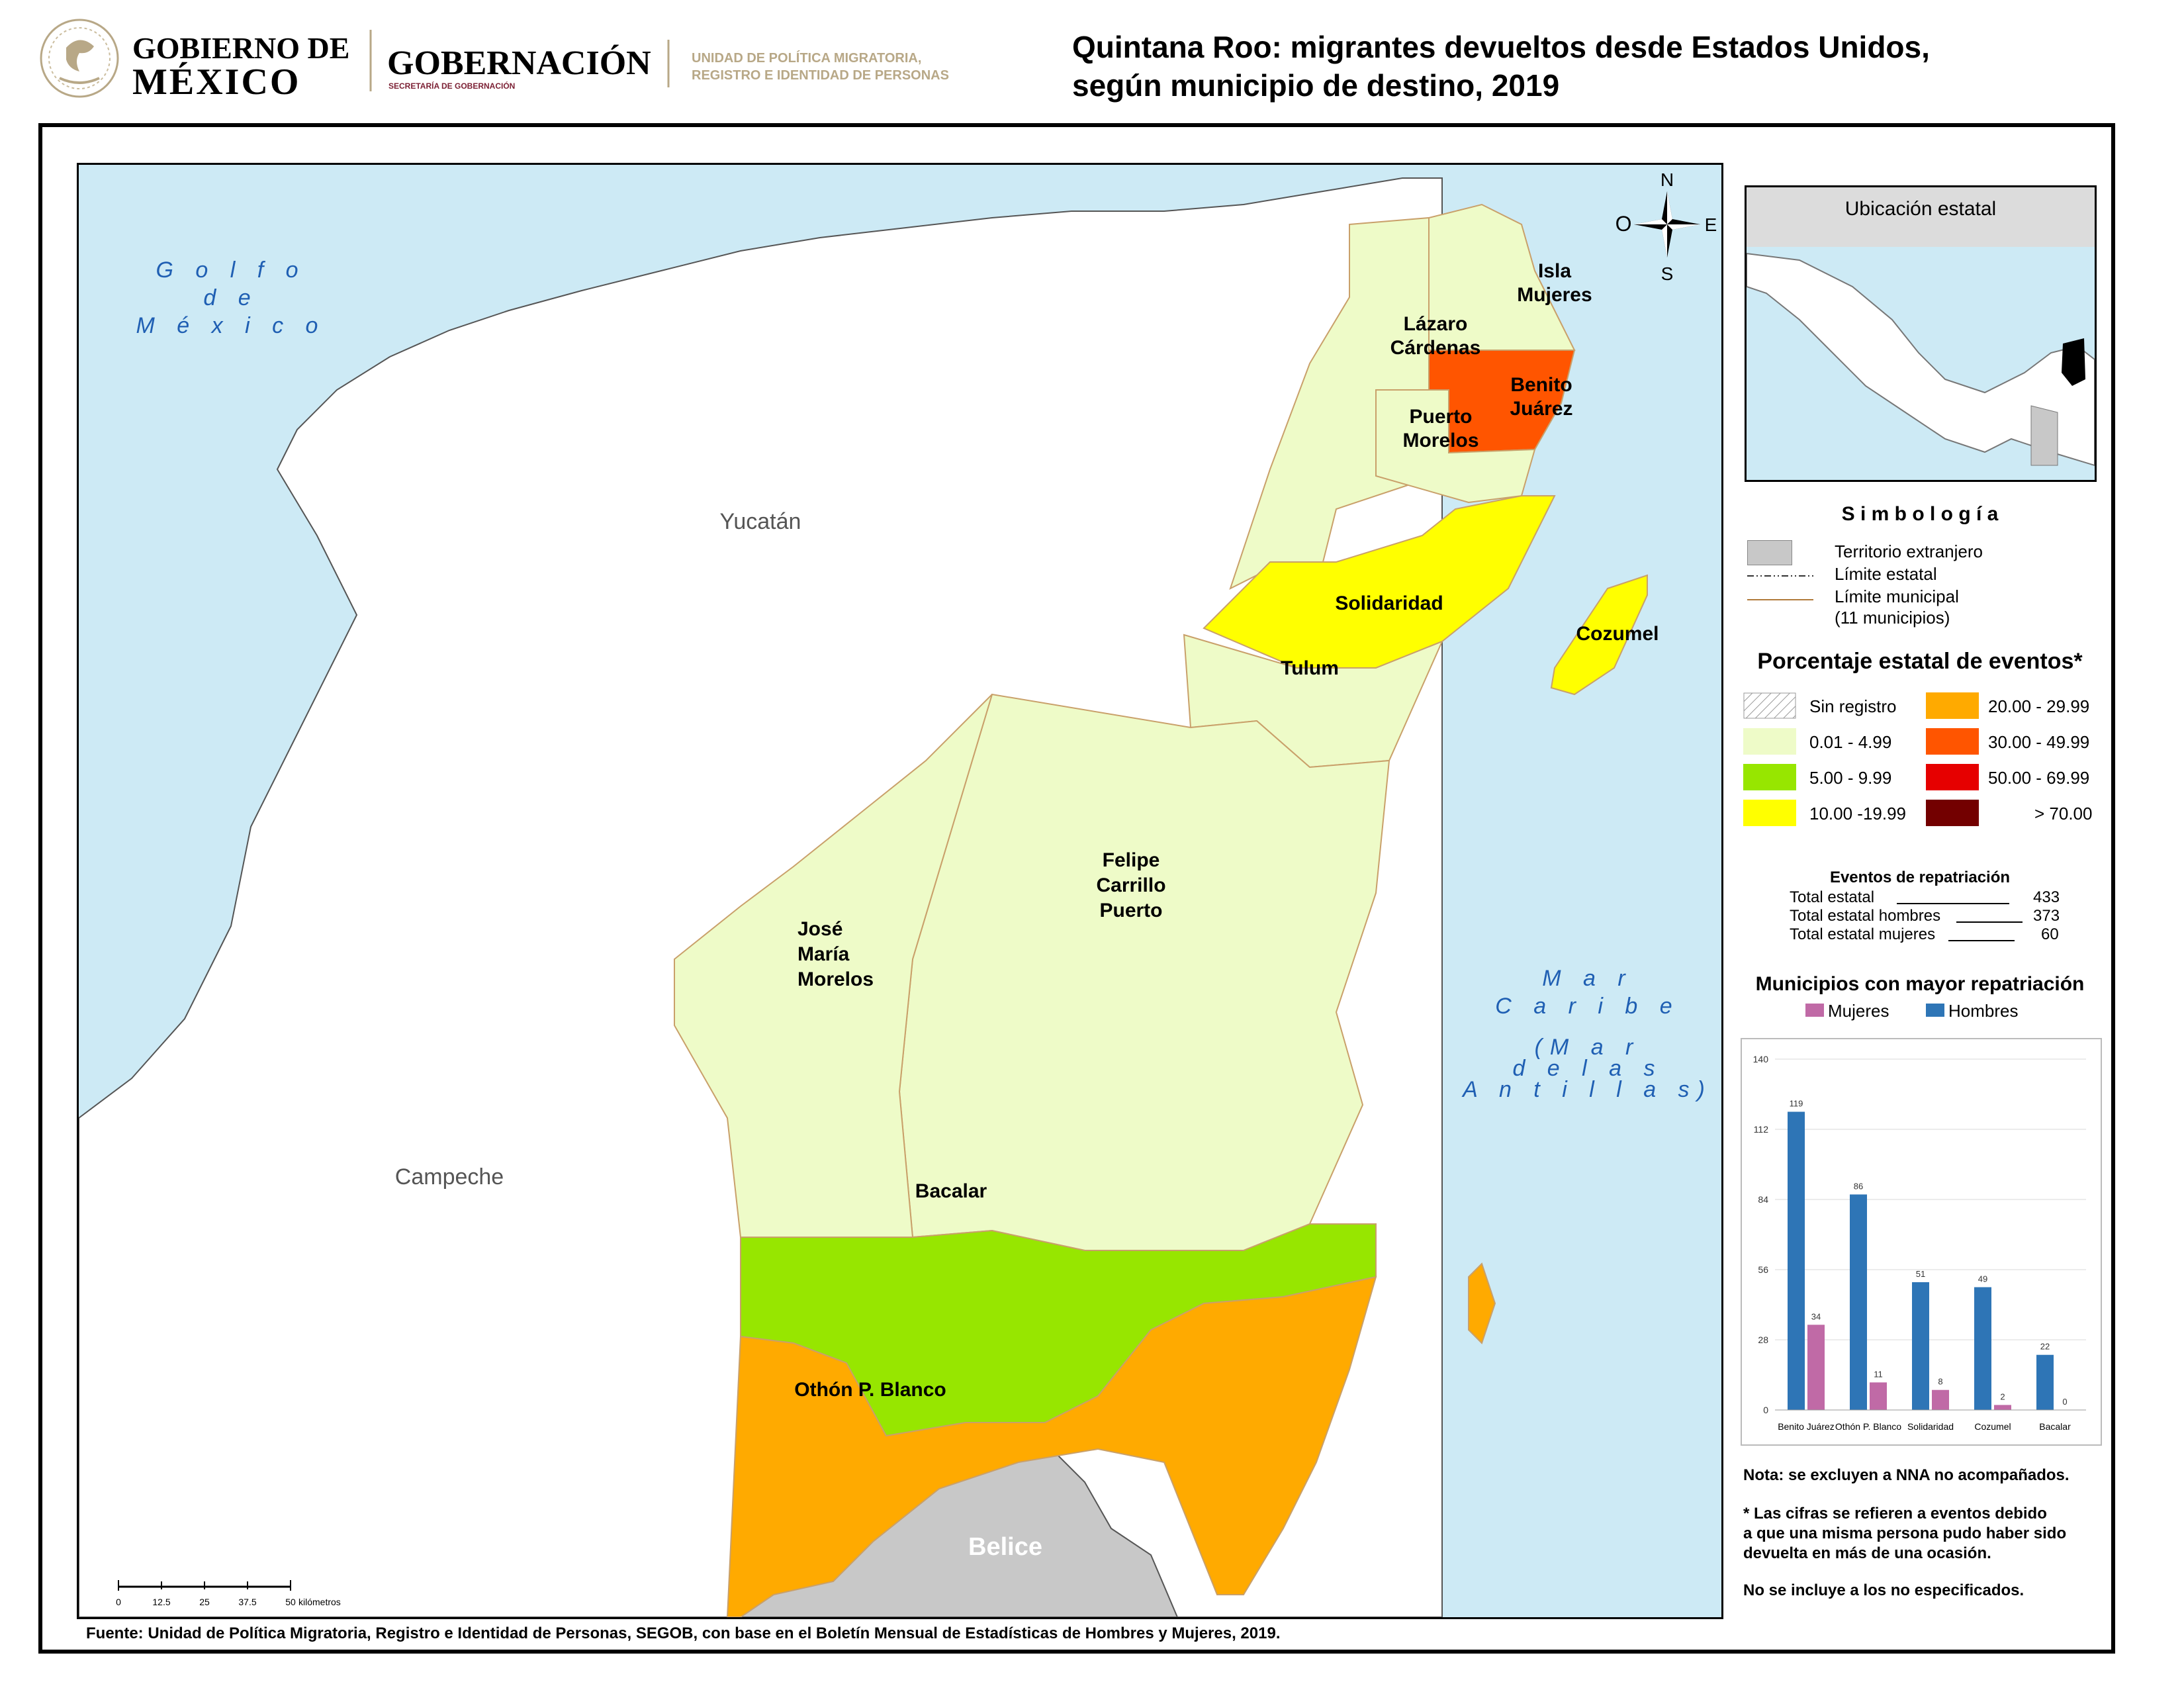 Image resolution: width=2184 pixels, height=1688 pixels. I want to click on label-tulum: Tulum, so click(1310, 668).